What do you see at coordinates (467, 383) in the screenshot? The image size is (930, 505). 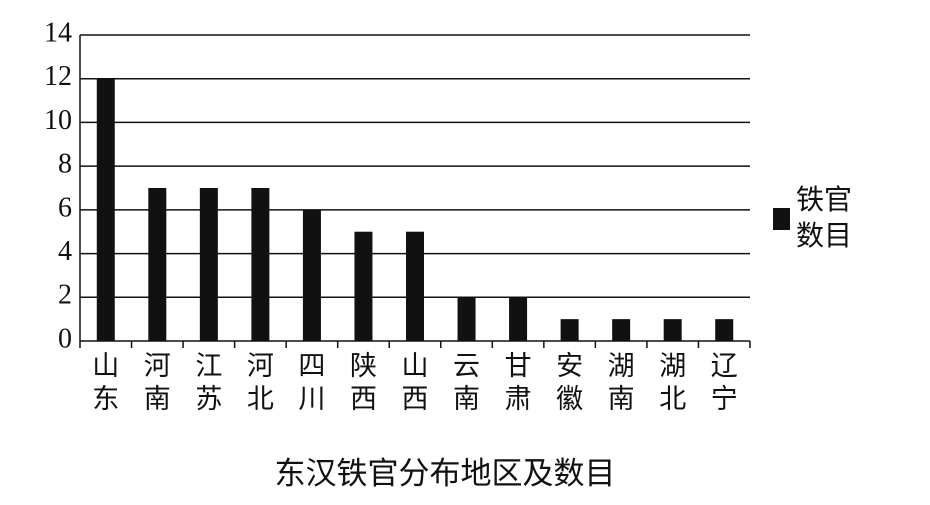 I see `x-tick-label: 云南` at bounding box center [467, 383].